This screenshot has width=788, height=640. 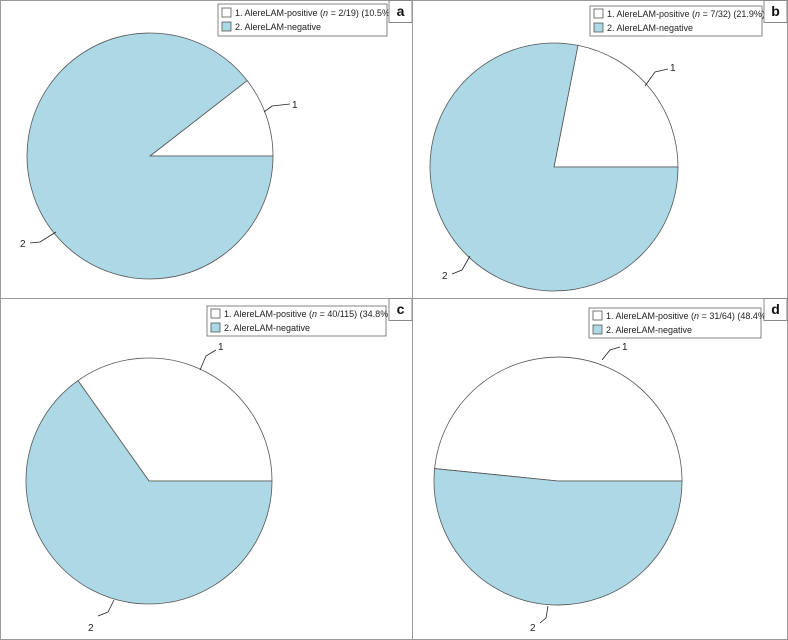 I want to click on panel-letter: b, so click(x=775, y=11).